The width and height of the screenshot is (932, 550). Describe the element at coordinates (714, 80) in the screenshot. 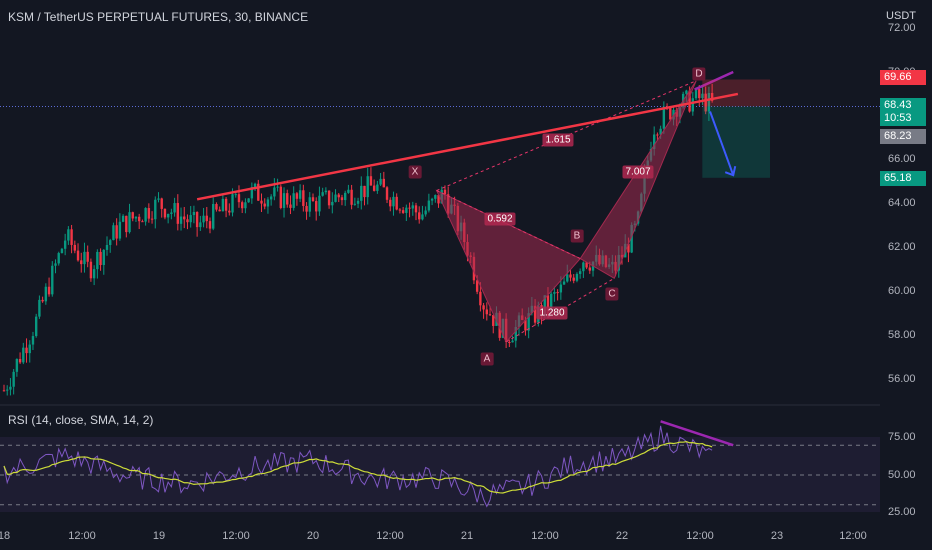

I see `price-divergence-line` at that location.